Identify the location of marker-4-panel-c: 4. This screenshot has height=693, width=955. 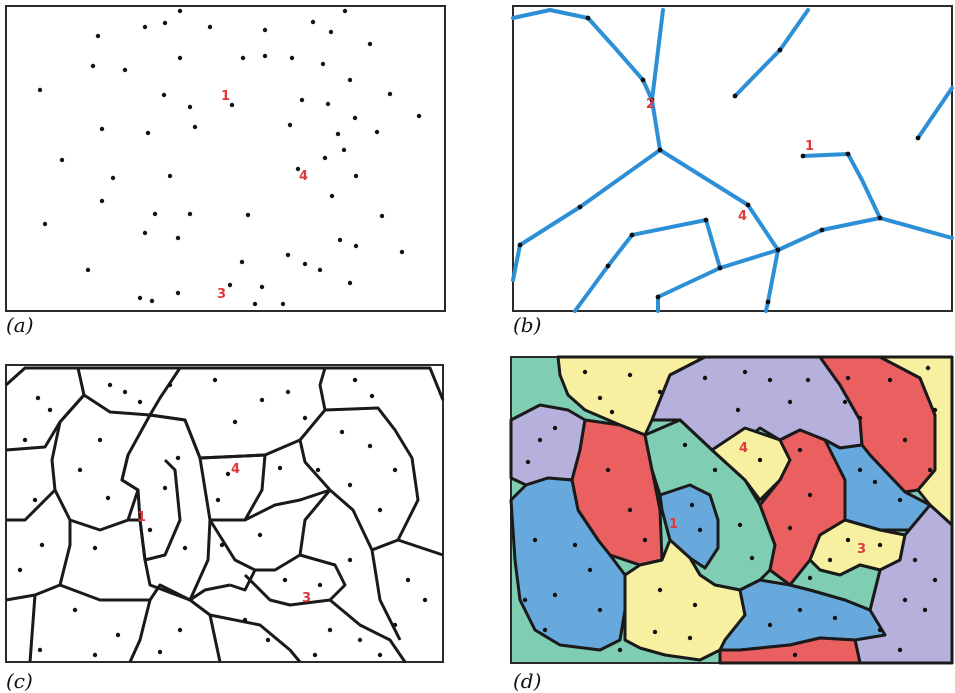
(235, 469).